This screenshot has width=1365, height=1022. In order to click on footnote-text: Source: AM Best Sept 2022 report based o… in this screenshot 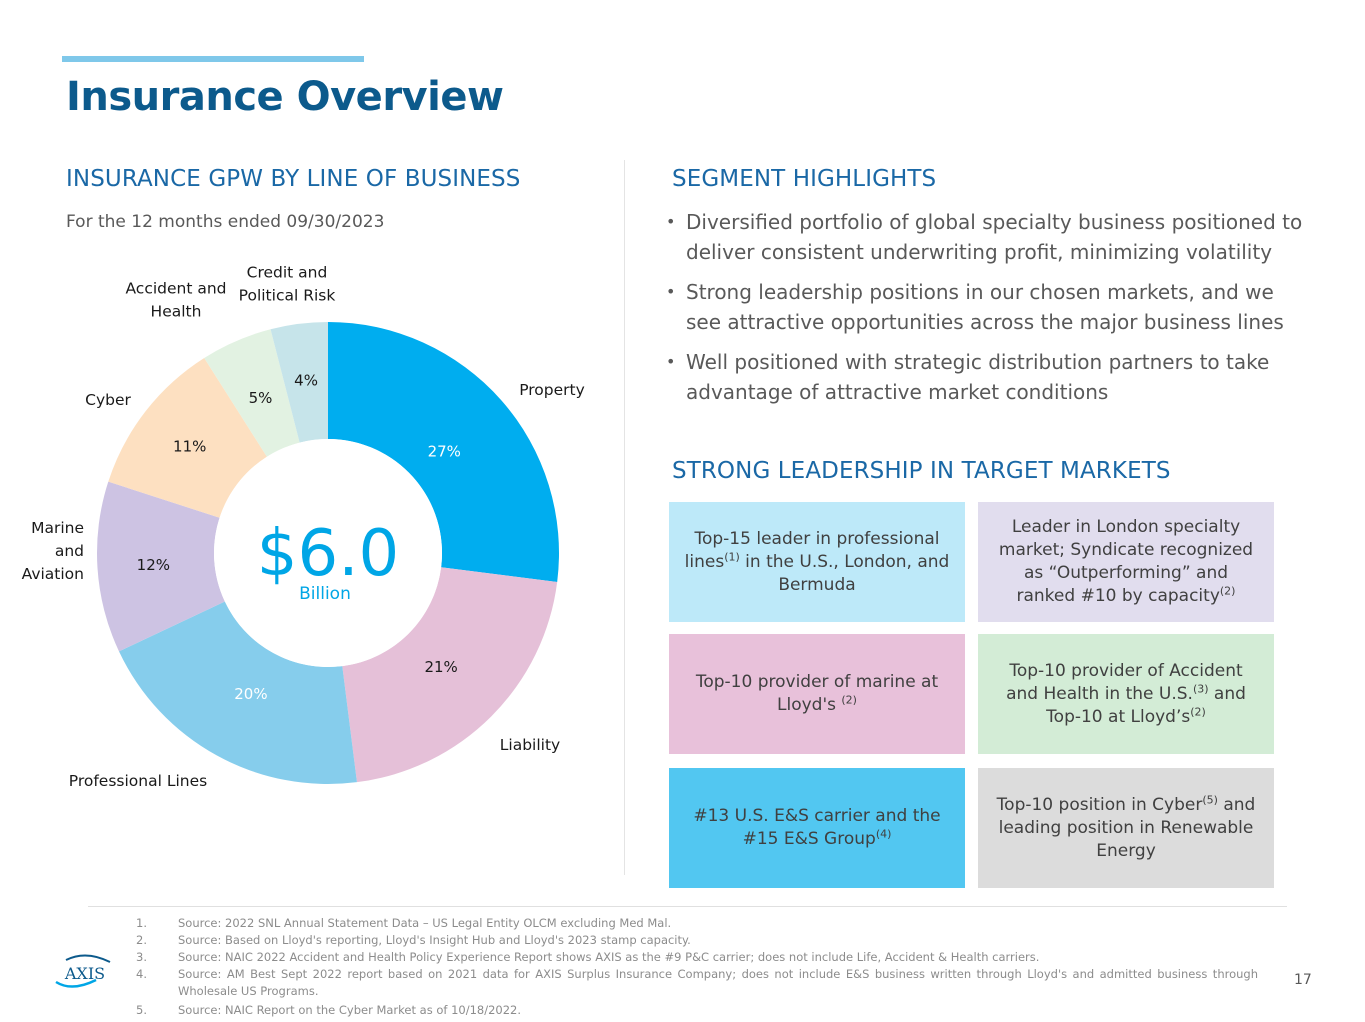, I will do `click(718, 982)`.